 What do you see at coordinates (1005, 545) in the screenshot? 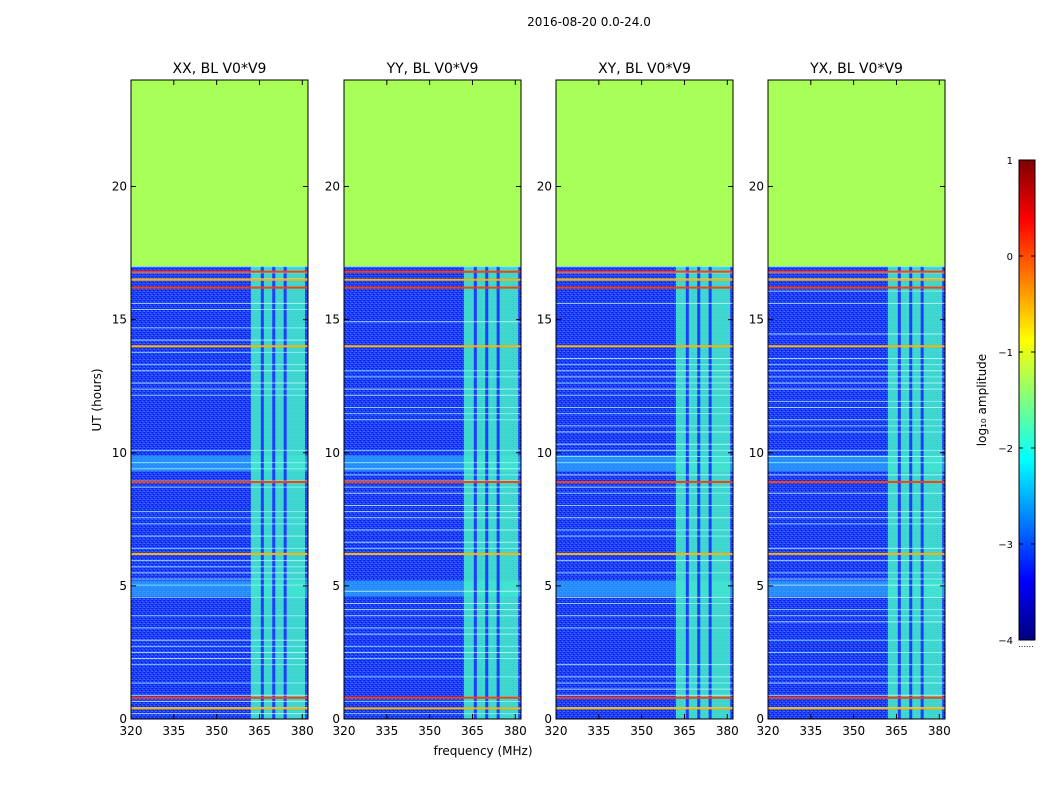
I see `colorbar-tick-label: −3` at bounding box center [1005, 545].